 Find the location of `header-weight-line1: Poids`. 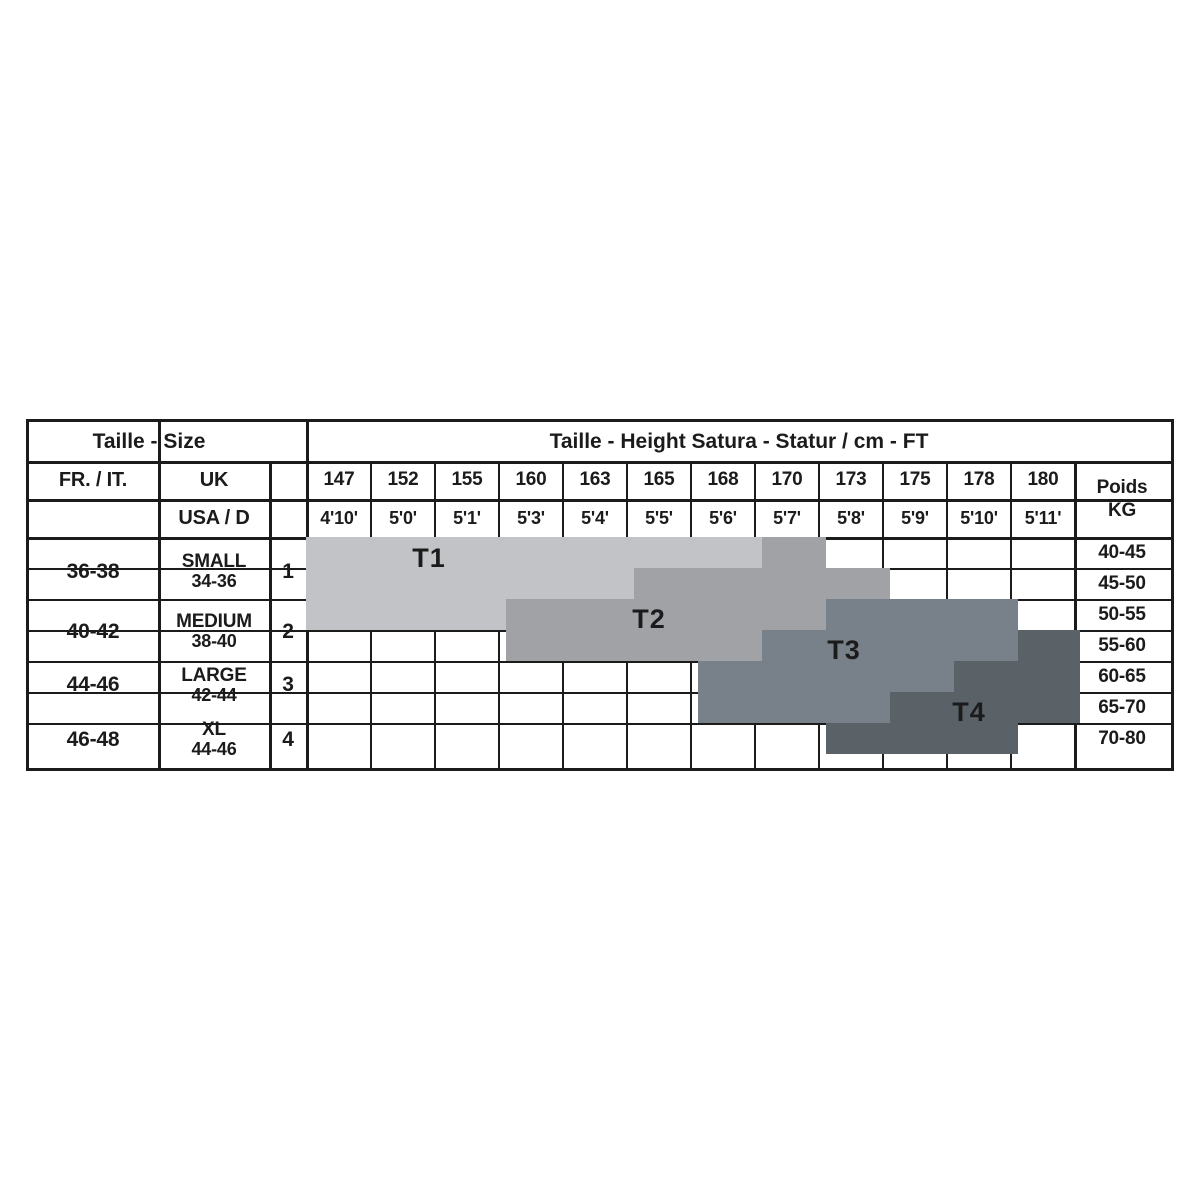

header-weight-line1: Poids is located at coordinates (1122, 487).